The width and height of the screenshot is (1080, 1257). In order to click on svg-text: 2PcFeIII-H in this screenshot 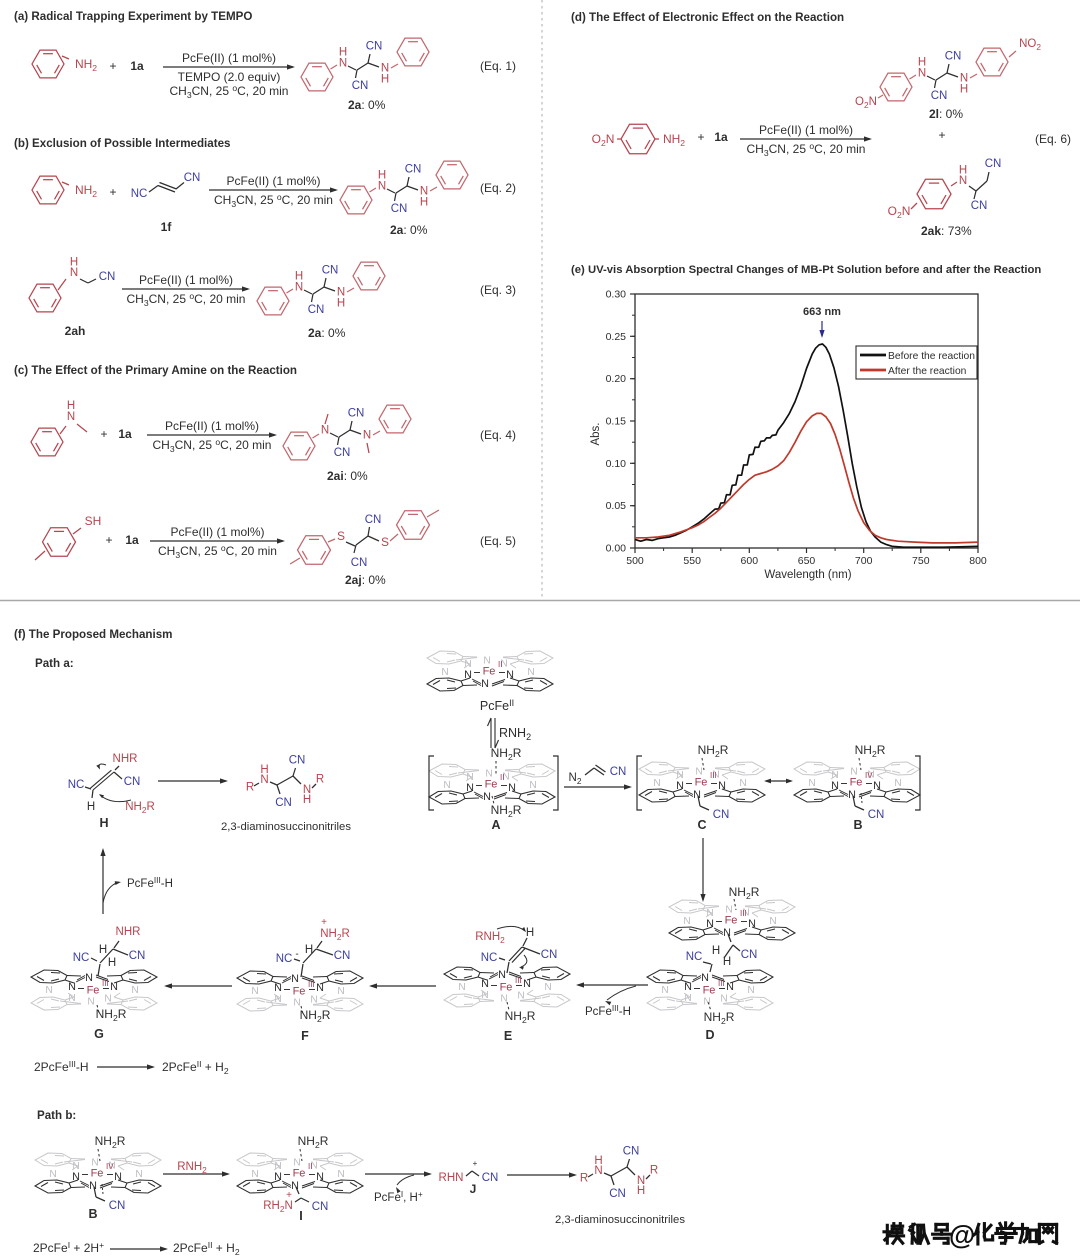, I will do `click(61, 1066)`.